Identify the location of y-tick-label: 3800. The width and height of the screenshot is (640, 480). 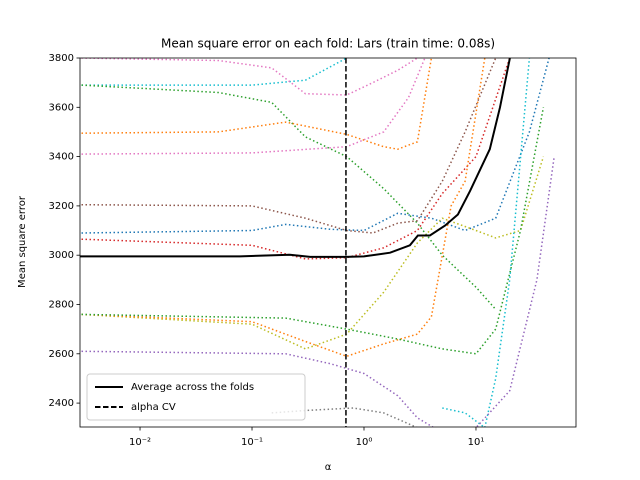
(61, 58).